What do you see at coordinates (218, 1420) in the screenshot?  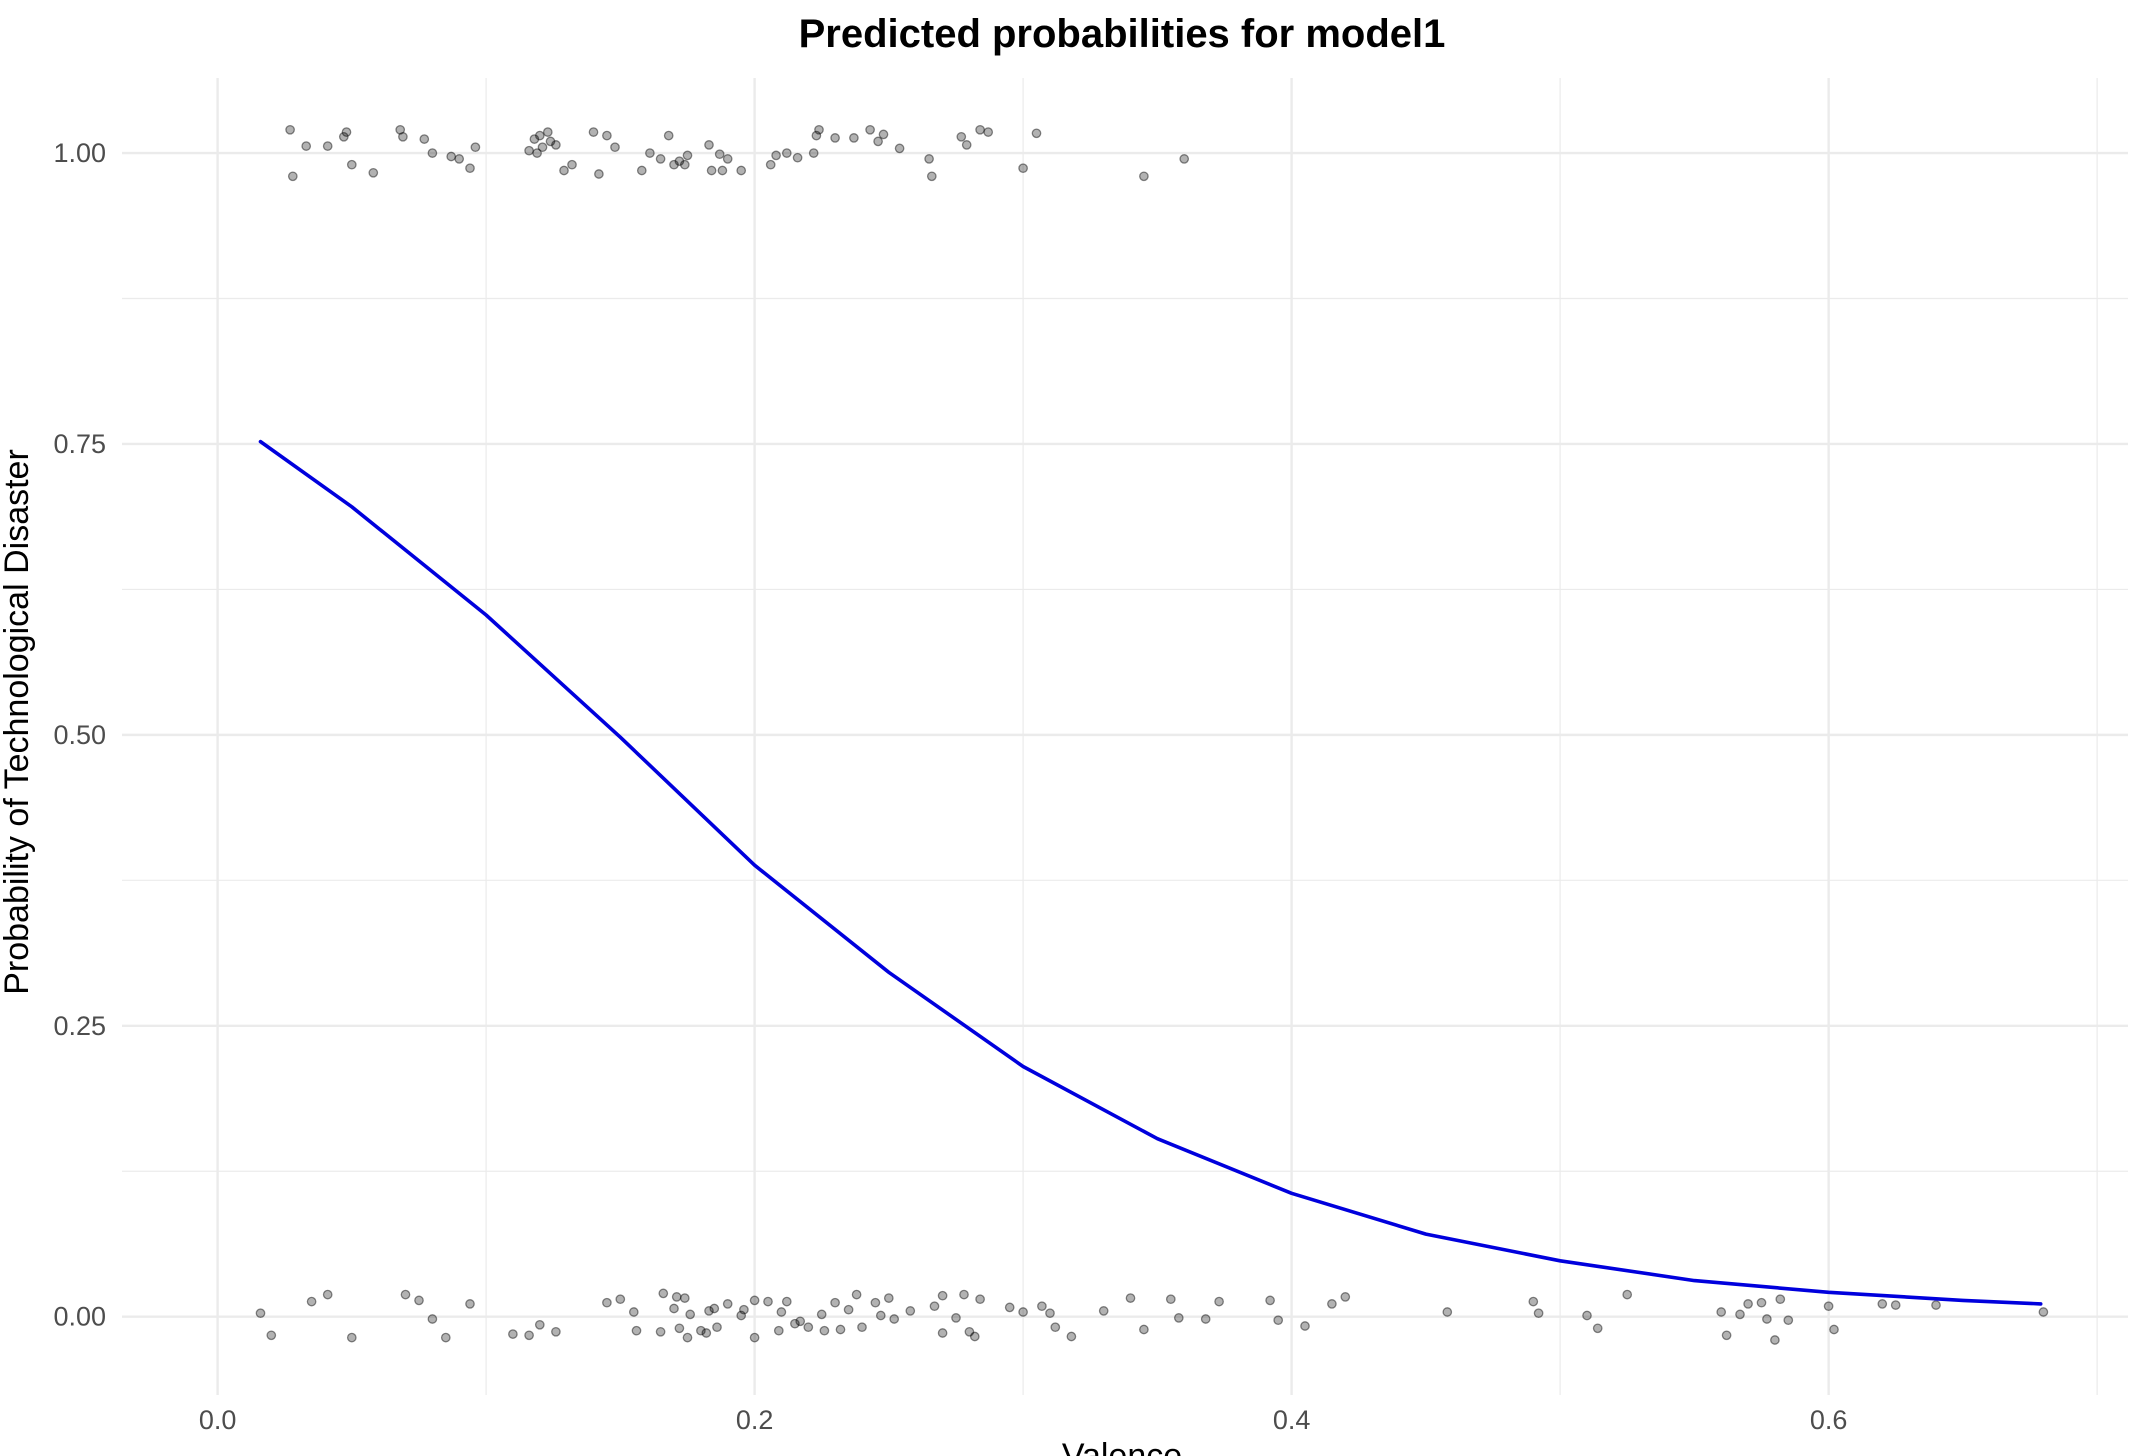 I see `x-tick-label-0: 0.0` at bounding box center [218, 1420].